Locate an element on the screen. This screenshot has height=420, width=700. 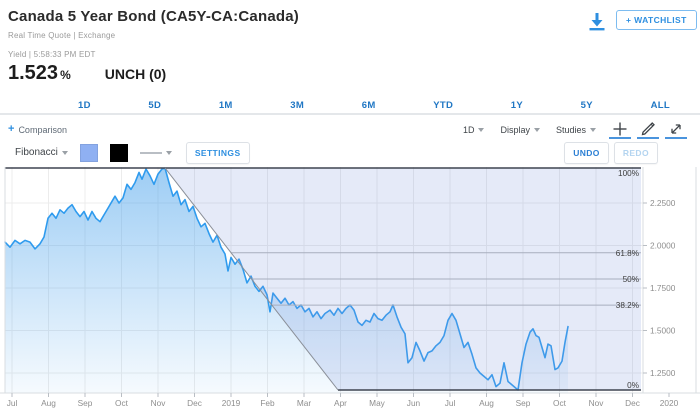
time-range-tabs: 1D 5D 1M 3M 6M YTD 1Y 5Y ALL is located at coordinates (350, 106).